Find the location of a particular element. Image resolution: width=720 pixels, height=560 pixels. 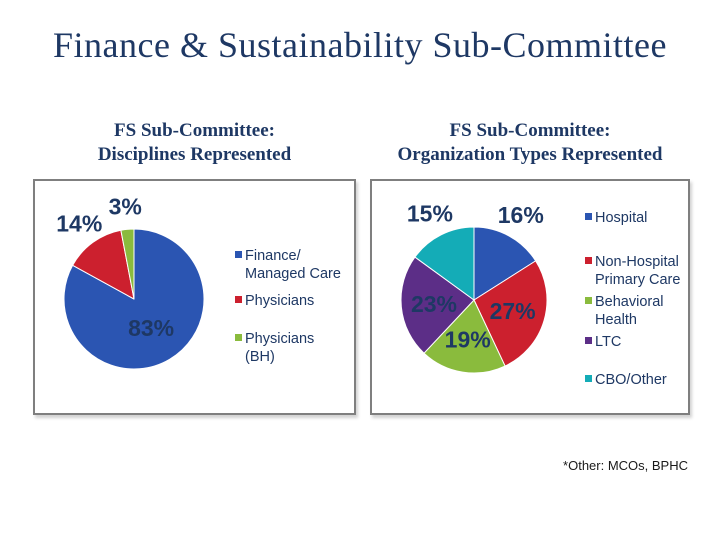

pie-slice-physicians is located at coordinates (103, 264).